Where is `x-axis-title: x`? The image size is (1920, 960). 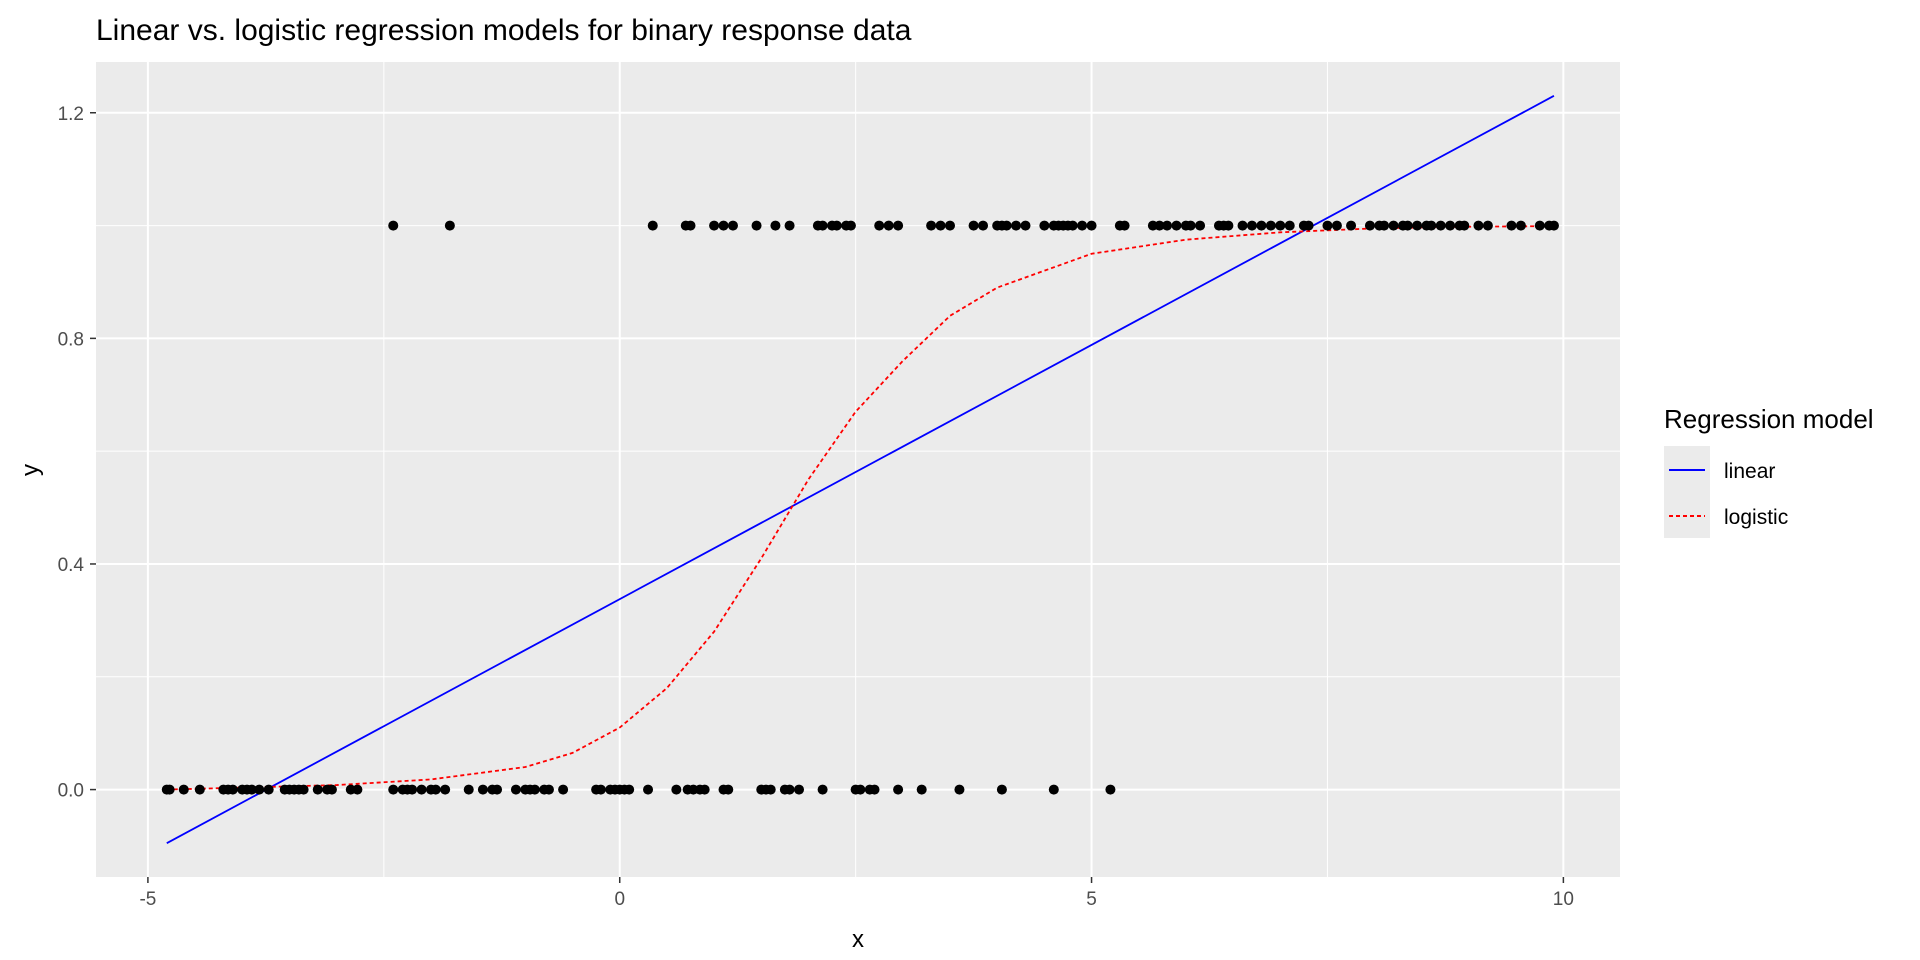
x-axis-title: x is located at coordinates (858, 939).